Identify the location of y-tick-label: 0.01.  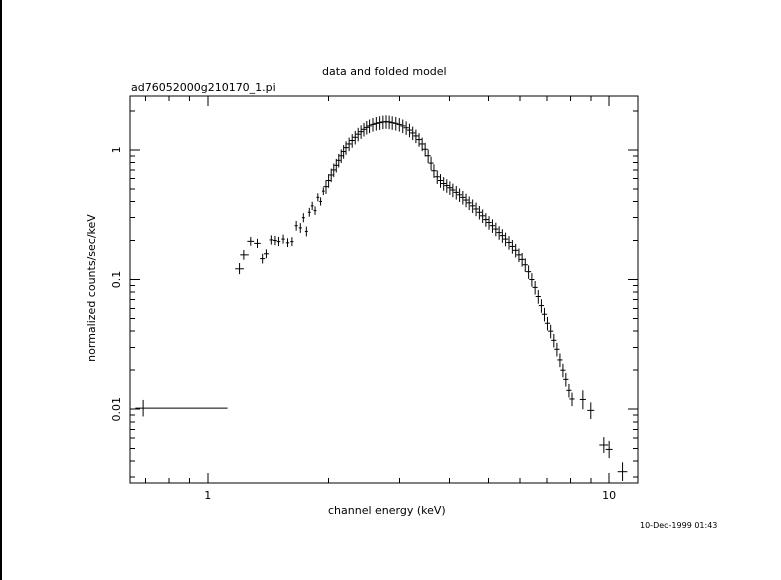
(116, 409).